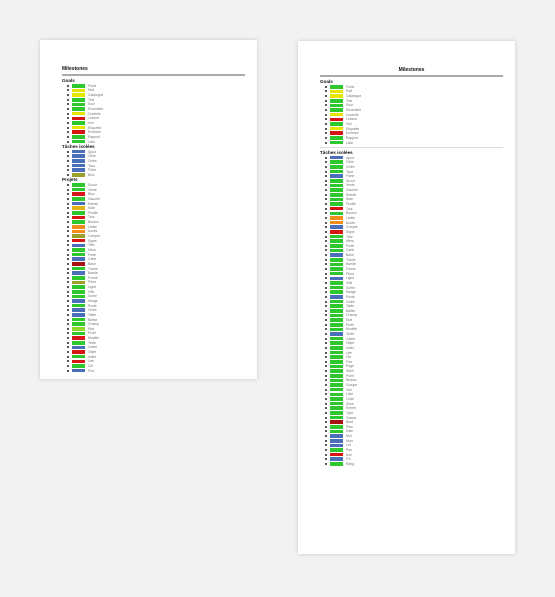 The width and height of the screenshot is (555, 597). What do you see at coordinates (414, 185) in the screenshot?
I see `list-item: Vente` at bounding box center [414, 185].